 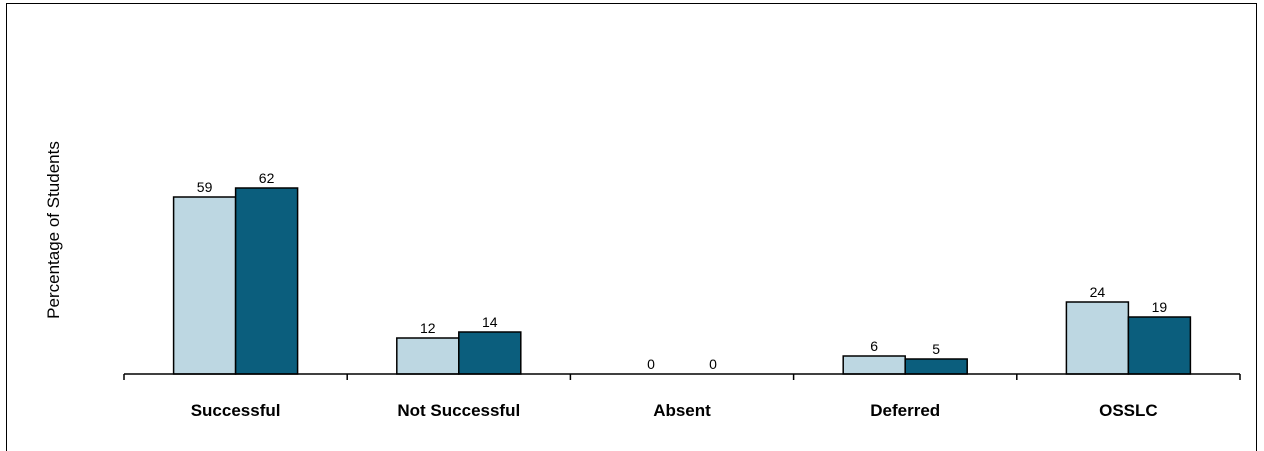 What do you see at coordinates (651, 364) in the screenshot?
I see `data-label-absent-series-1: 0` at bounding box center [651, 364].